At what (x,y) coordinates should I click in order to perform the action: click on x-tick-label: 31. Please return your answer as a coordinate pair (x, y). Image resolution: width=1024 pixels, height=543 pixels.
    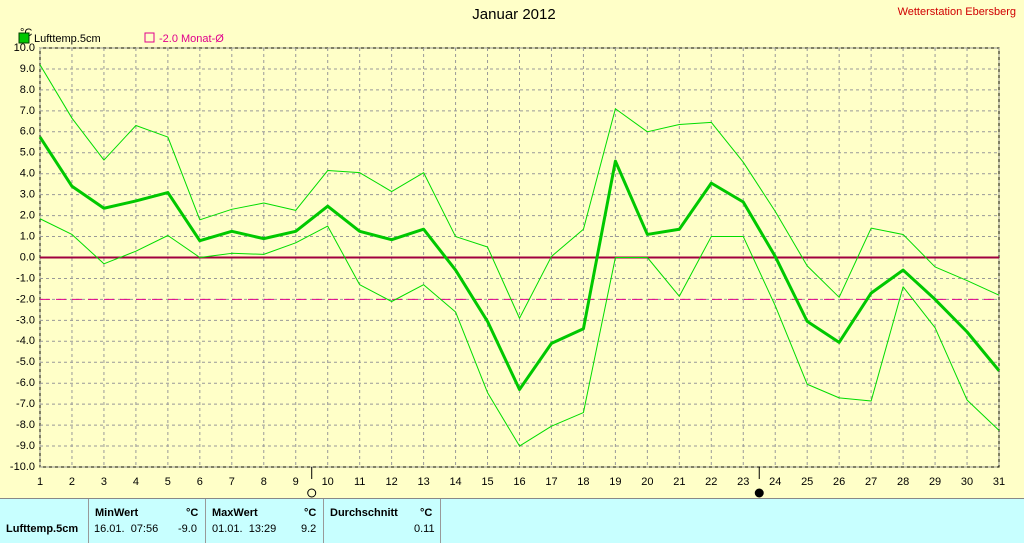
    Looking at the image, I should click on (999, 482).